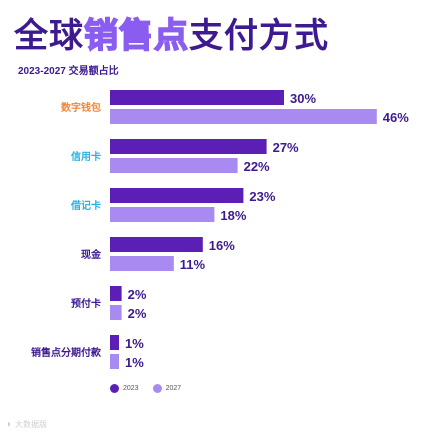 The height and width of the screenshot is (435, 433). I want to click on data-label-2023: 30%, so click(303, 98).